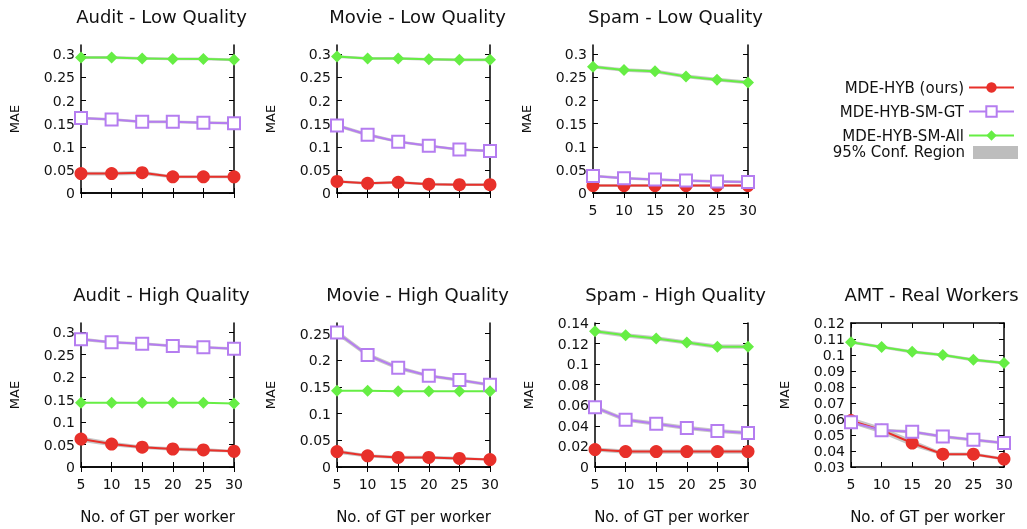 This screenshot has width=1027, height=529. Describe the element at coordinates (903, 135) in the screenshot. I see `legend-label: MDE-HYB-SM-All` at that location.